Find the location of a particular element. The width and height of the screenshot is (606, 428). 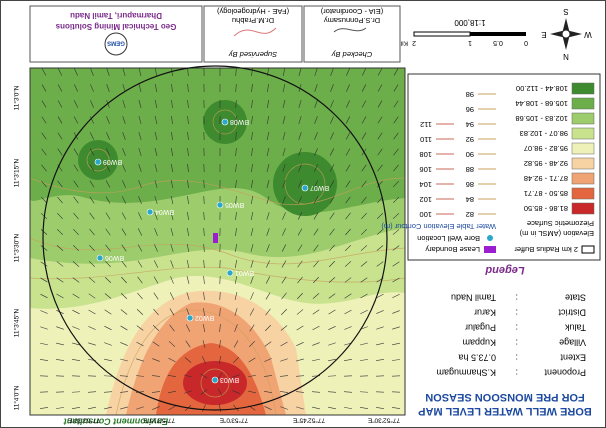

north-label: S is located at coordinates (565, 11).